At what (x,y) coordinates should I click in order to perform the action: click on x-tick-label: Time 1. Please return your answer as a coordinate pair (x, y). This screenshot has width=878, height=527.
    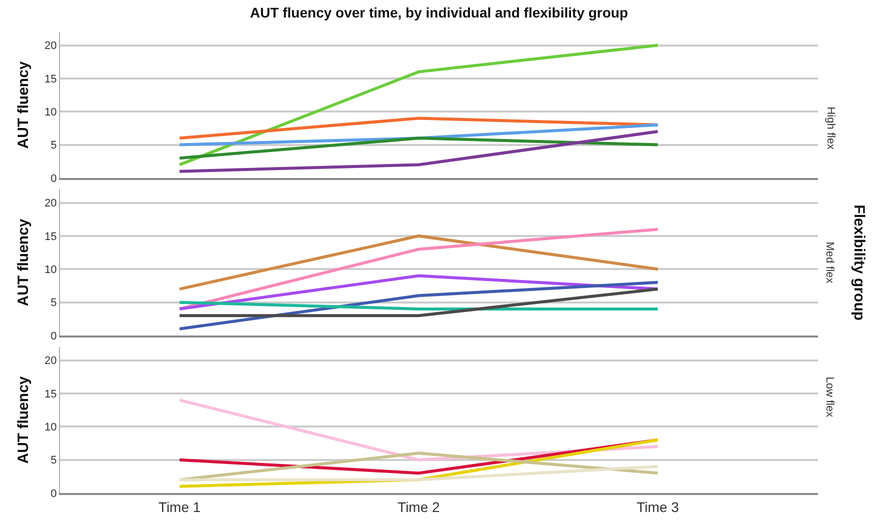
    Looking at the image, I should click on (179, 506).